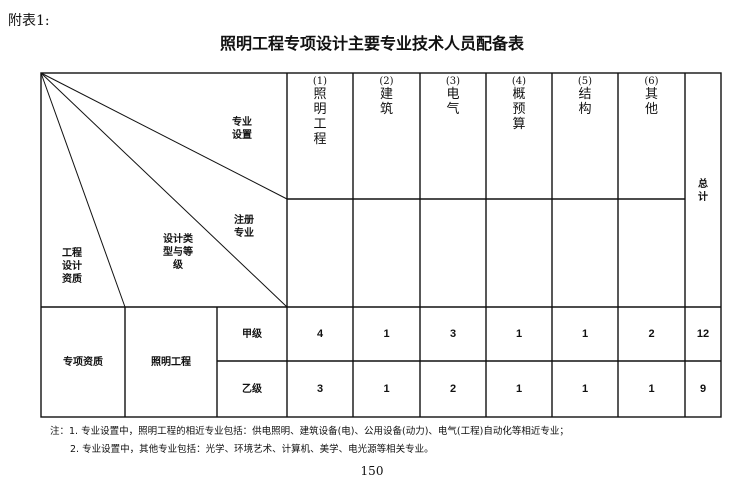 The image size is (744, 484). I want to click on row-grade-a: 甲级, so click(252, 334).